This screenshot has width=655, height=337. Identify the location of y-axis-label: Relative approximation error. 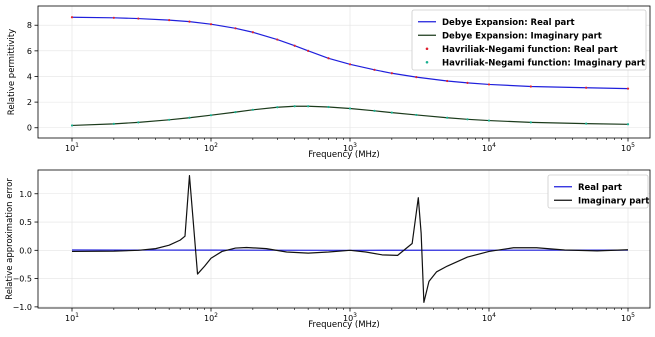
(10, 239).